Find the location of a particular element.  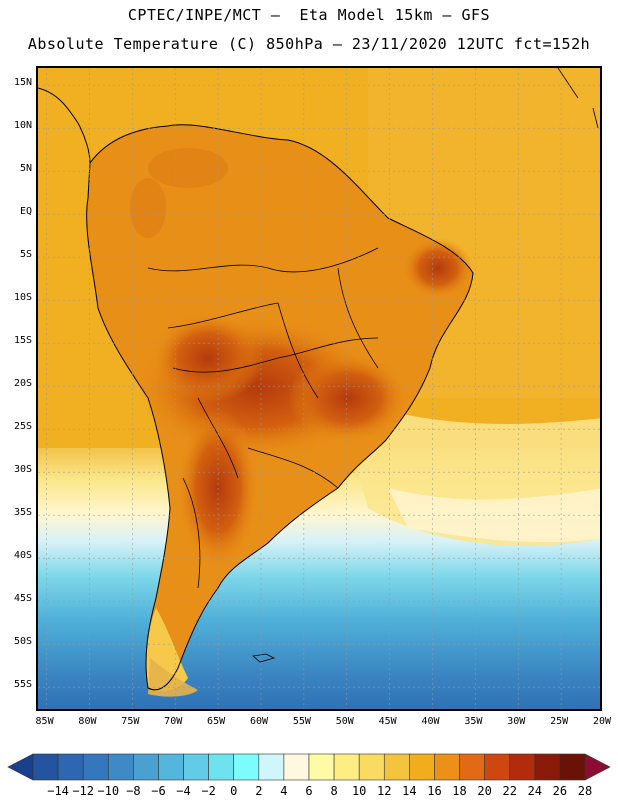

lon-label: 45W is located at coordinates (387, 721).